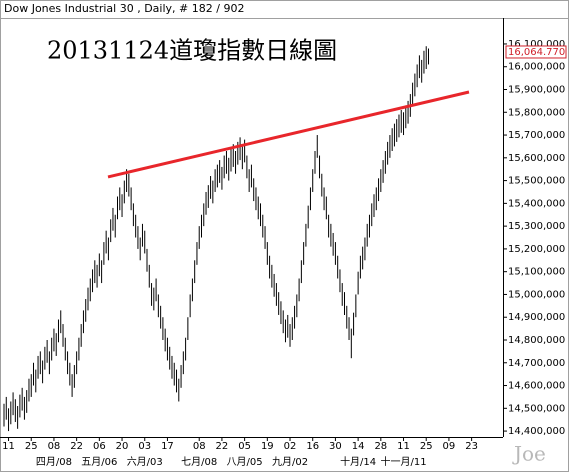  Describe the element at coordinates (167, 446) in the screenshot. I see `x-tick-label: 17` at that location.